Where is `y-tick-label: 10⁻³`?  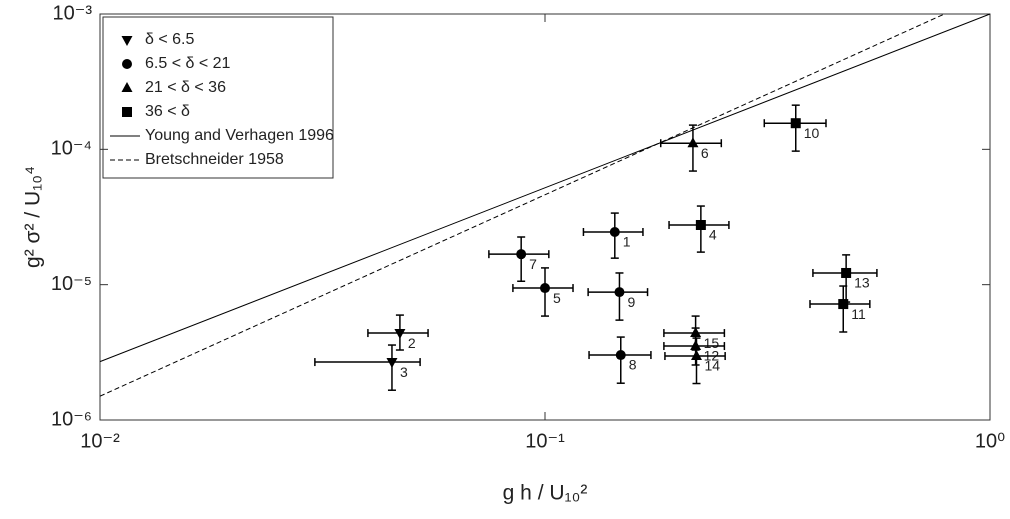 y-tick-label: 10⁻³ is located at coordinates (73, 13).